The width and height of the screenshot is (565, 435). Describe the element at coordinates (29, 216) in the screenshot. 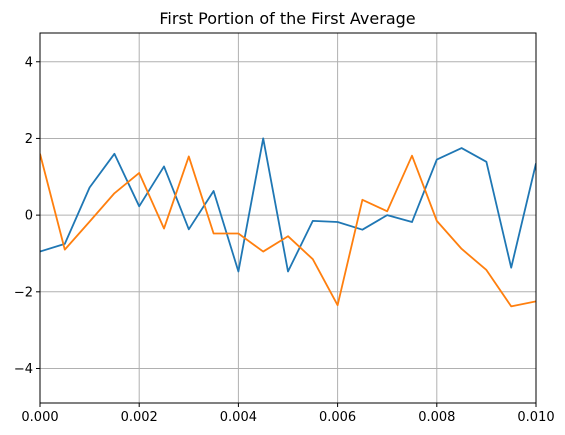

I see `y-tick-label: 0` at that location.